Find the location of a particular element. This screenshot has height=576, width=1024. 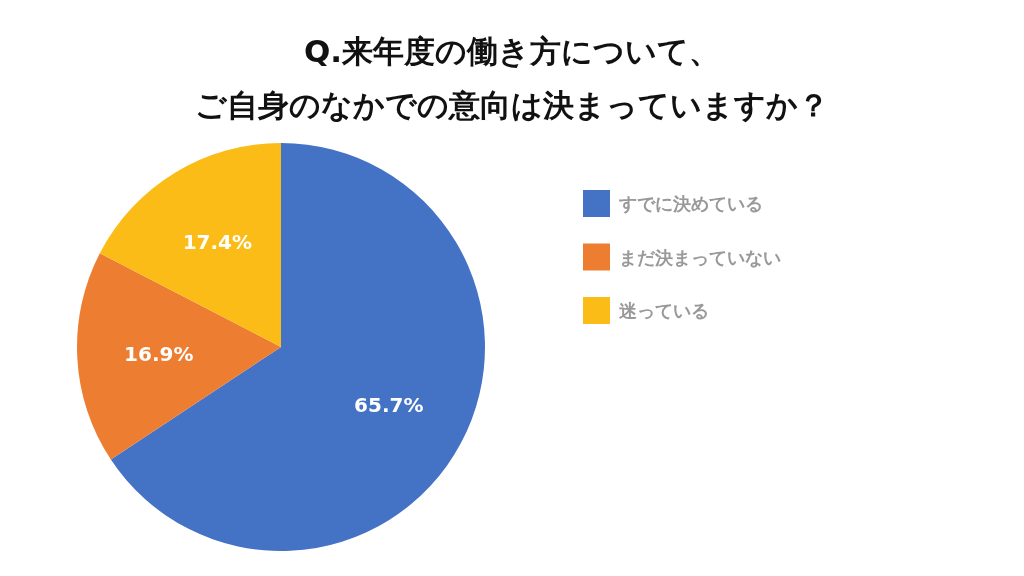

legend-label: すでに決めている is located at coordinates (690, 204).